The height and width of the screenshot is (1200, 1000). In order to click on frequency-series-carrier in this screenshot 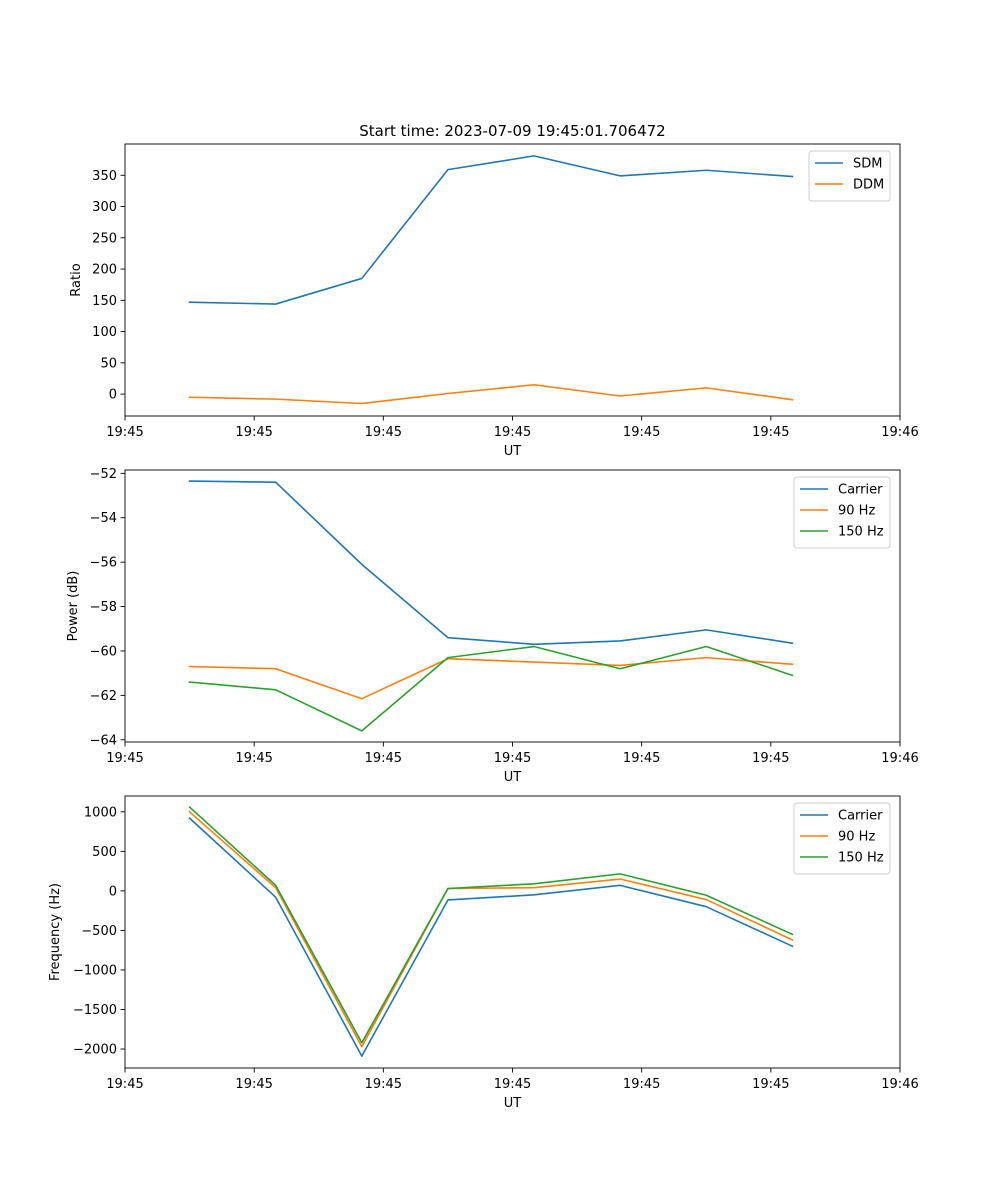, I will do `click(491, 937)`.